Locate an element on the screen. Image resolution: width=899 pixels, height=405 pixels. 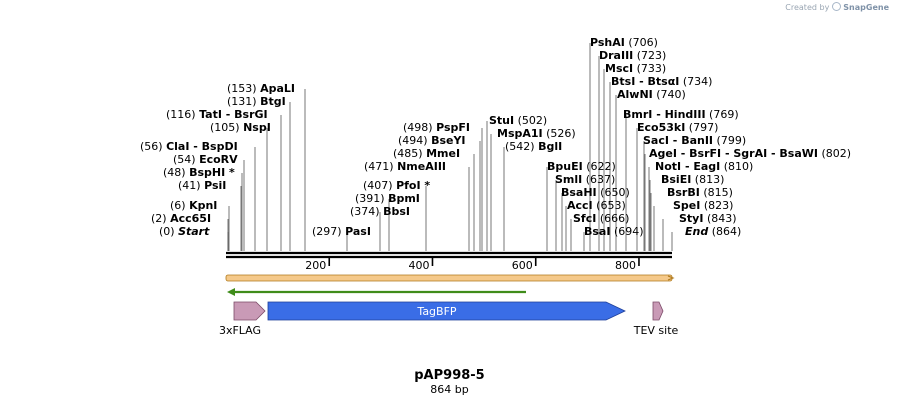
restriction-site-label: (131) BtgI is located at coordinates (256, 101).